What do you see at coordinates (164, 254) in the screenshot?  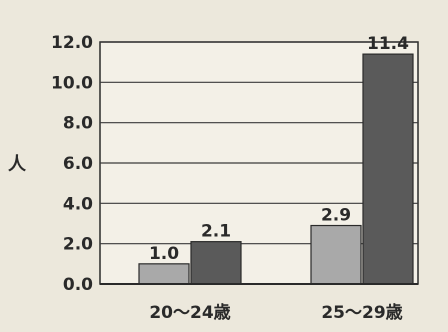 I see `bar-value-label: 1.0` at bounding box center [164, 254].